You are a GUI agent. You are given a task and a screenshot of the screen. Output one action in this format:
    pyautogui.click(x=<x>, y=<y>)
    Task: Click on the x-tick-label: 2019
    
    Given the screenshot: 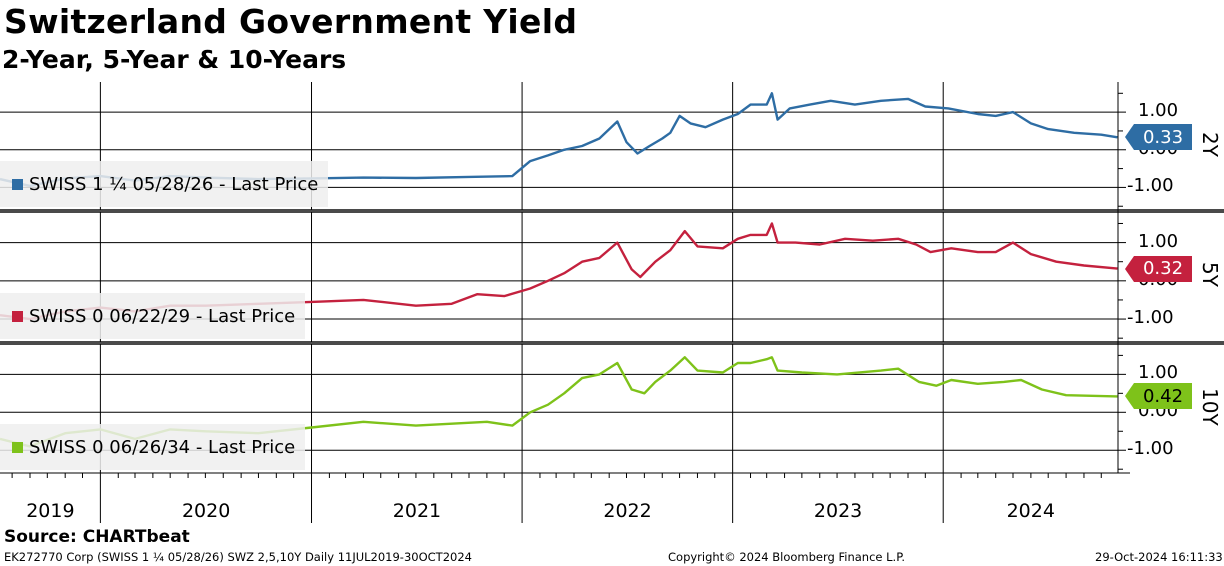 What is the action you would take?
    pyautogui.click(x=50, y=511)
    